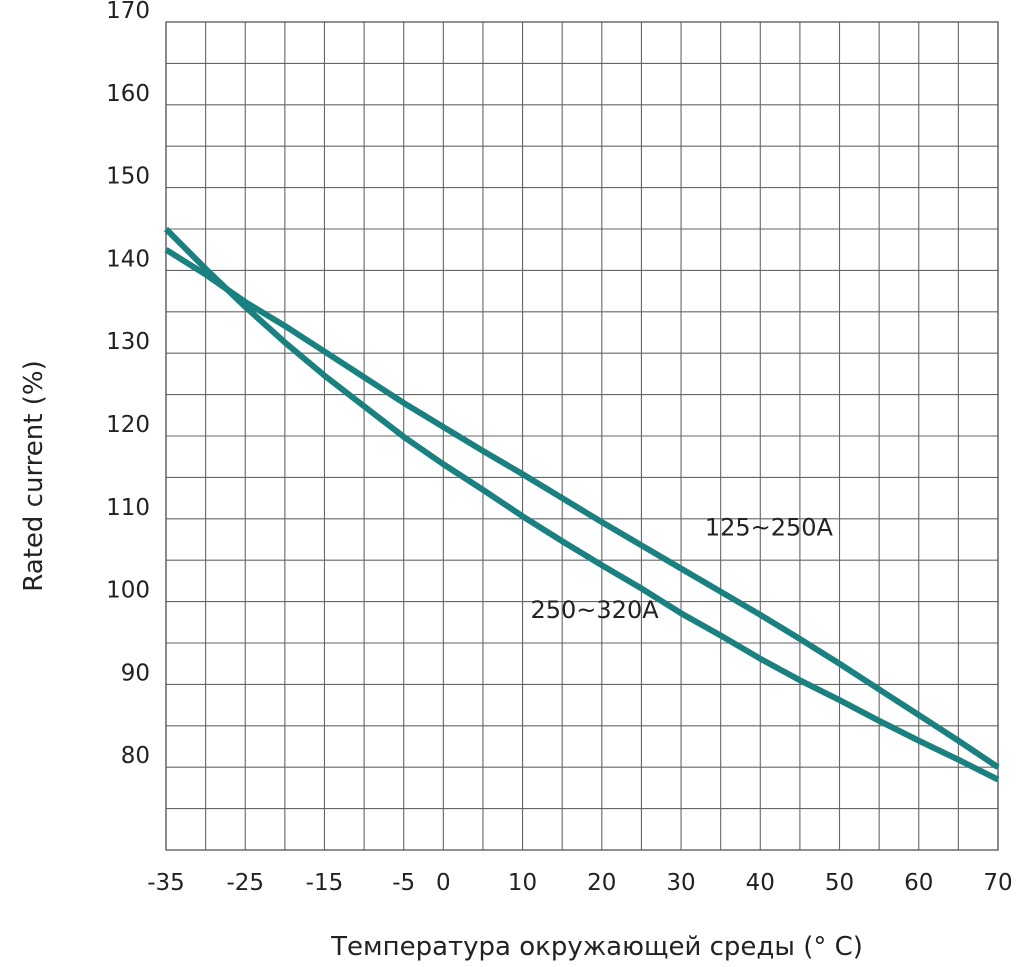 The image size is (1024, 967). I want to click on y-axis-title: Rated current (%), so click(34, 475).